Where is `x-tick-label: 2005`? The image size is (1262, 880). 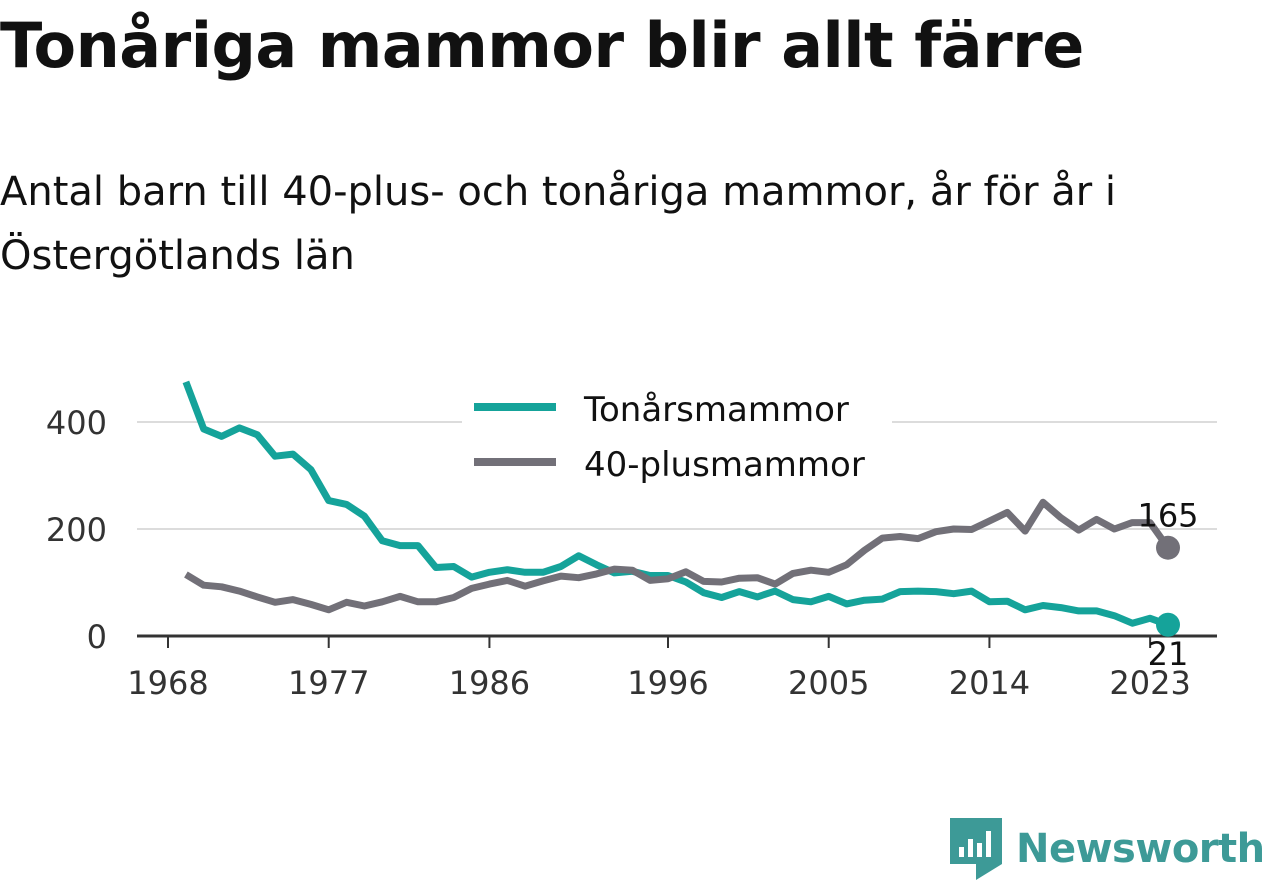
x-tick-label: 2005 is located at coordinates (828, 683).